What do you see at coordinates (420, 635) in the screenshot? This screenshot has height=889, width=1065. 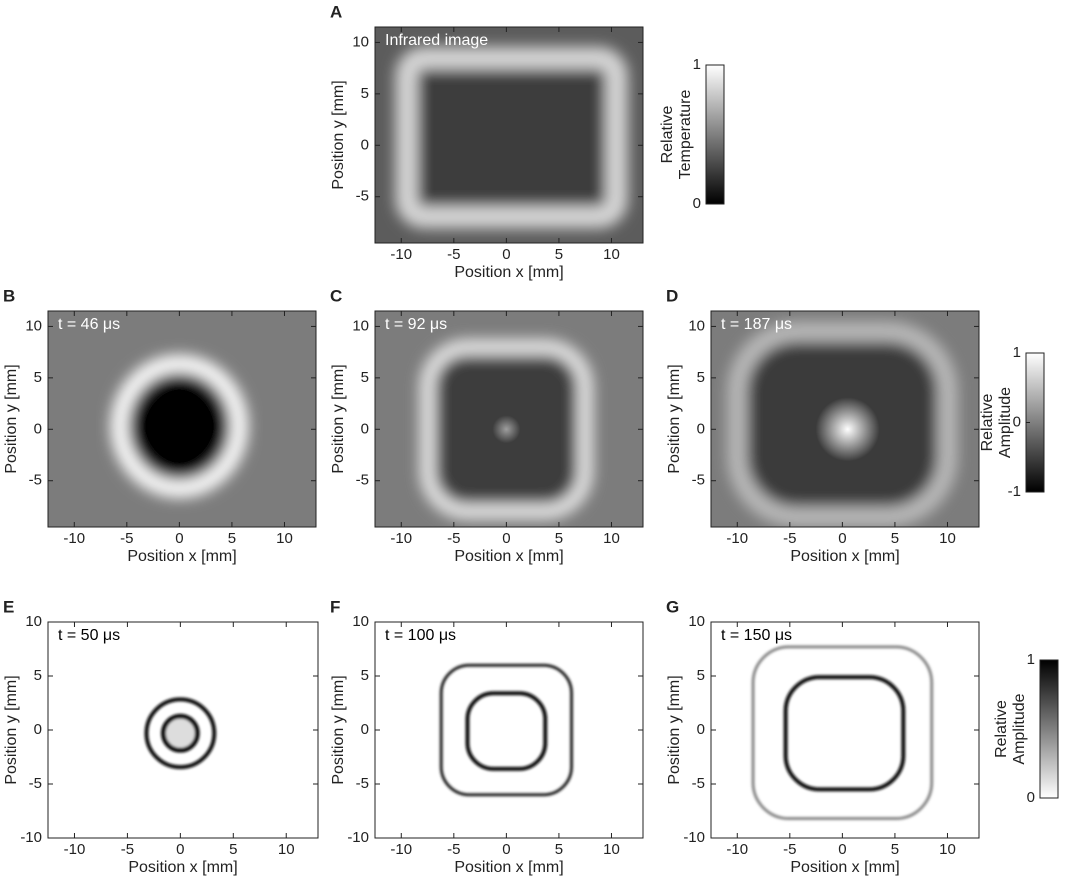 I see `annotation: t = 100 μs` at bounding box center [420, 635].